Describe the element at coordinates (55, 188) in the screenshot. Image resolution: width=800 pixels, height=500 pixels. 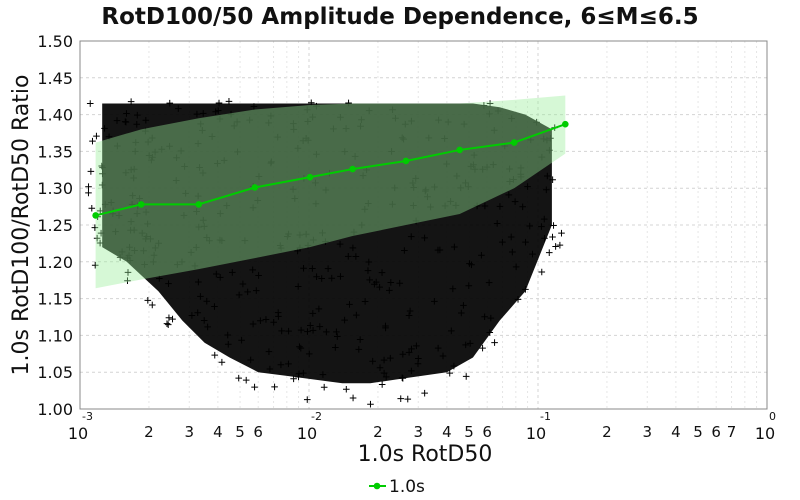
I see `y-tick-label: 1.30` at that location.